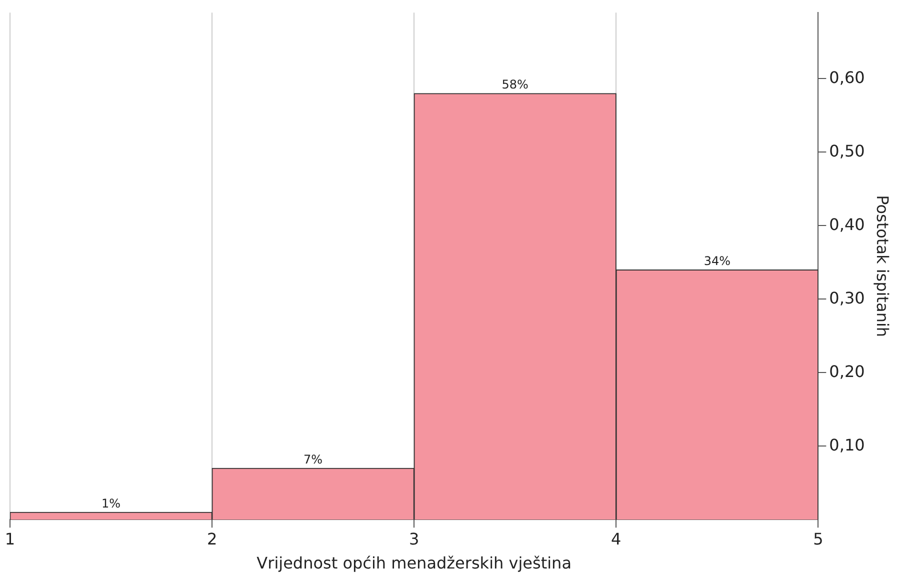  Describe the element at coordinates (847, 444) in the screenshot. I see `y-tick-label: 0,10` at that location.